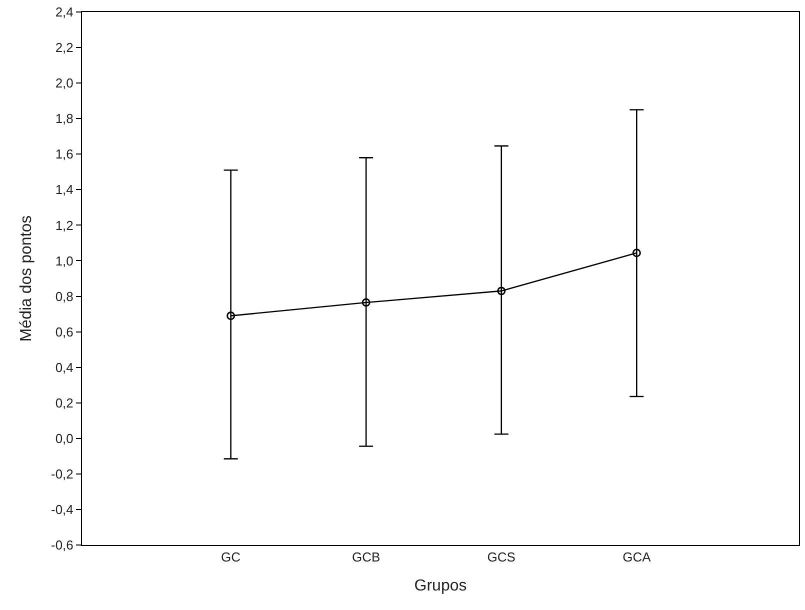  What do you see at coordinates (64, 118) in the screenshot?
I see `y-tick-label: 1,8` at bounding box center [64, 118].